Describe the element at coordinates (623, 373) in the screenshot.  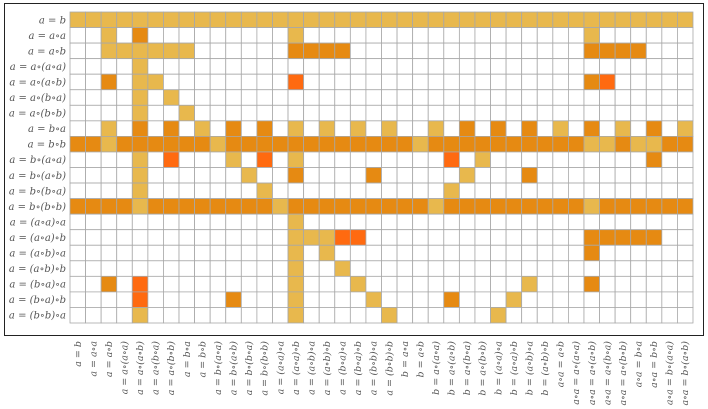
I see `column-label: a∘a = a∘(b∘b)` at that location.